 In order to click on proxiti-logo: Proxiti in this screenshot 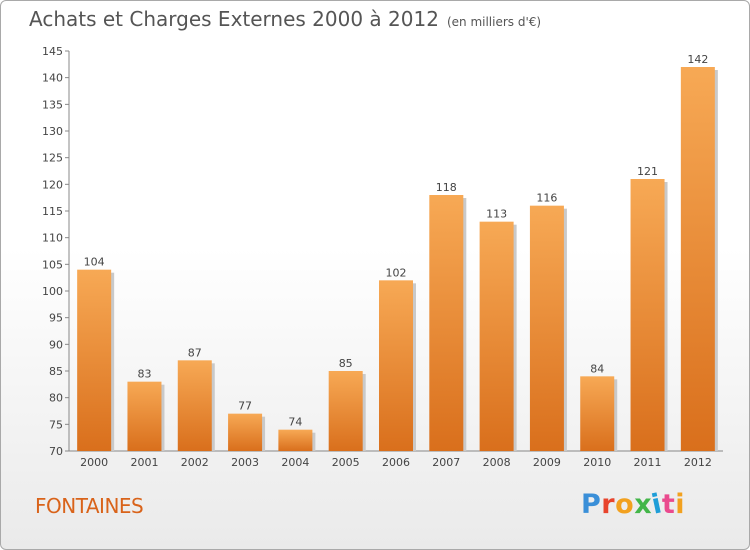, I will do `click(633, 504)`.